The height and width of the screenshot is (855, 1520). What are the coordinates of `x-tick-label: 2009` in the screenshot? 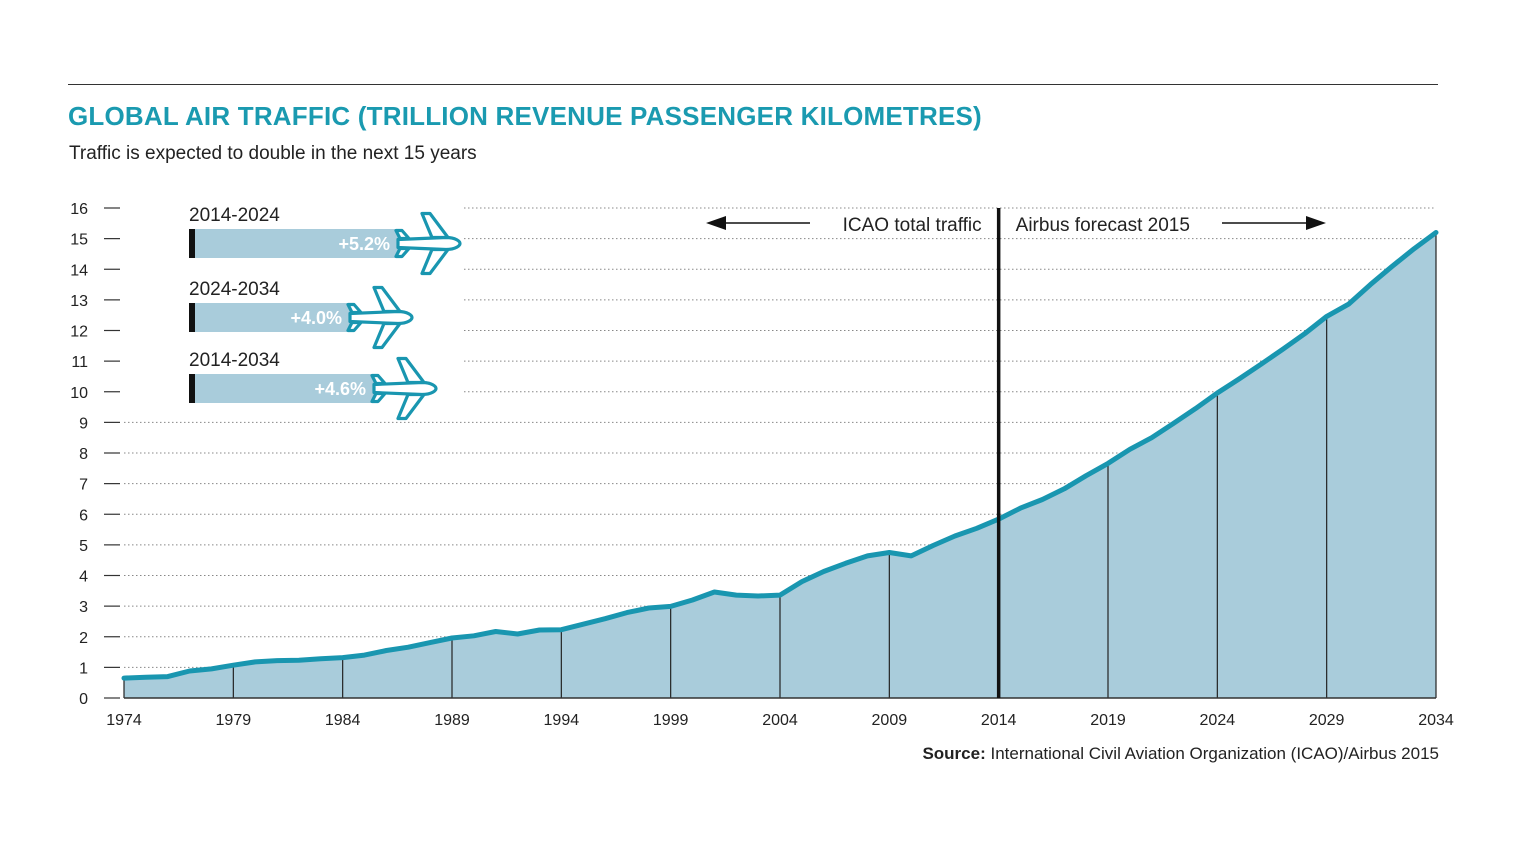 It's located at (890, 720).